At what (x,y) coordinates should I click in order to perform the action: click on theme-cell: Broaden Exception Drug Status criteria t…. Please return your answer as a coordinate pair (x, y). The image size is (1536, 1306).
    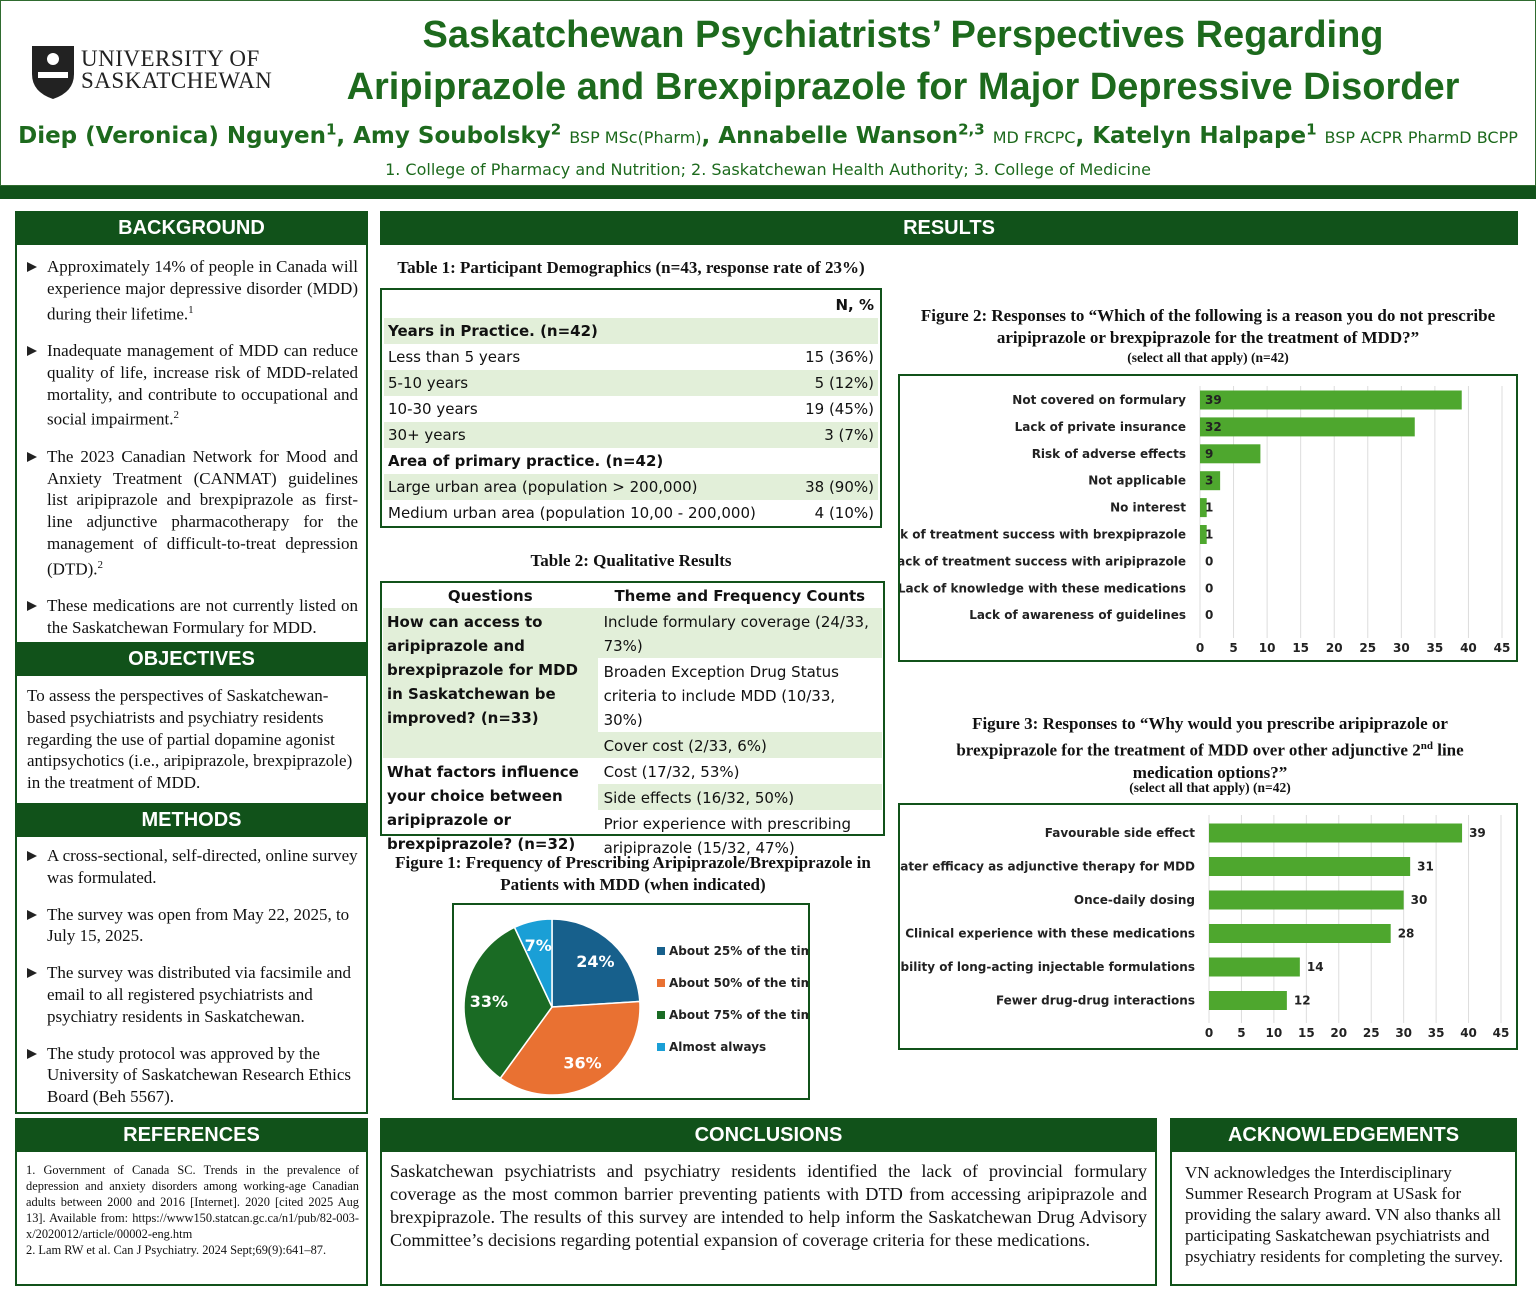
    Looking at the image, I should click on (721, 696).